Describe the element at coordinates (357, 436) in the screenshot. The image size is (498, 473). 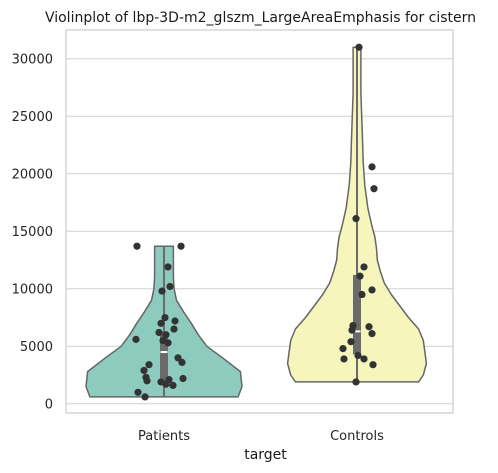
I see `x-tick-label-controls: Controls` at that location.